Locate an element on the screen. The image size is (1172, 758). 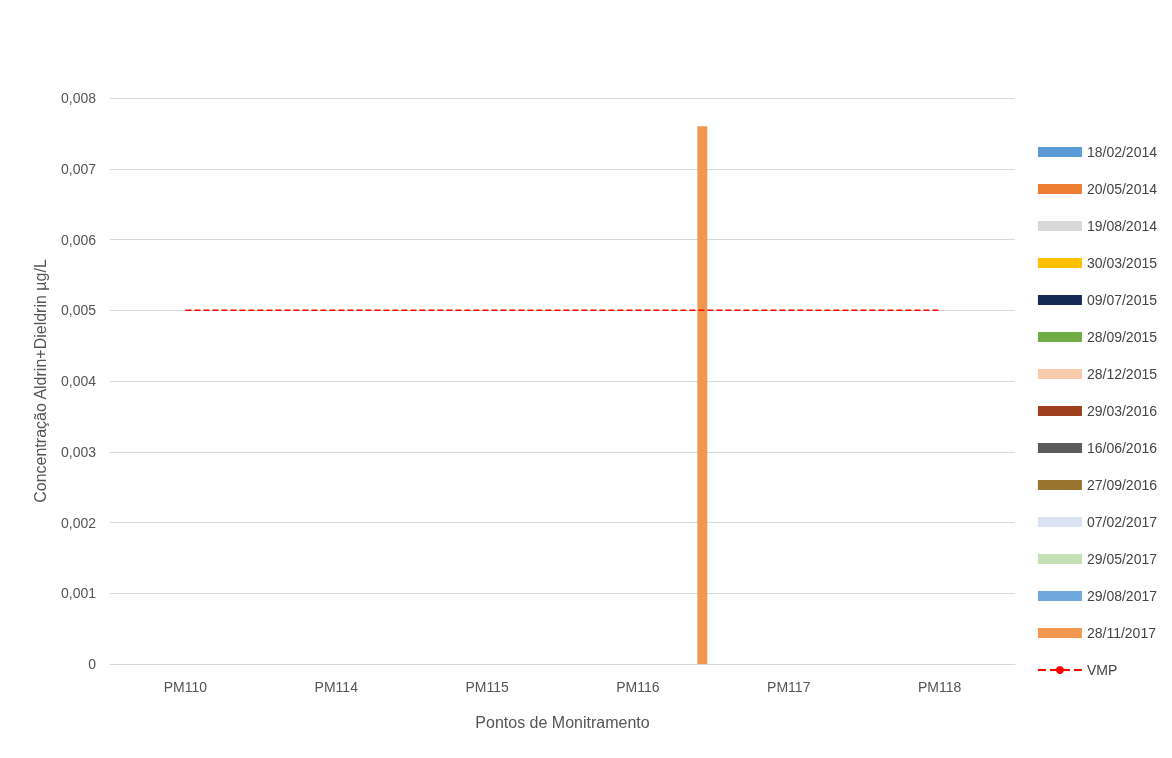
legend-label: VMP is located at coordinates (1102, 670).